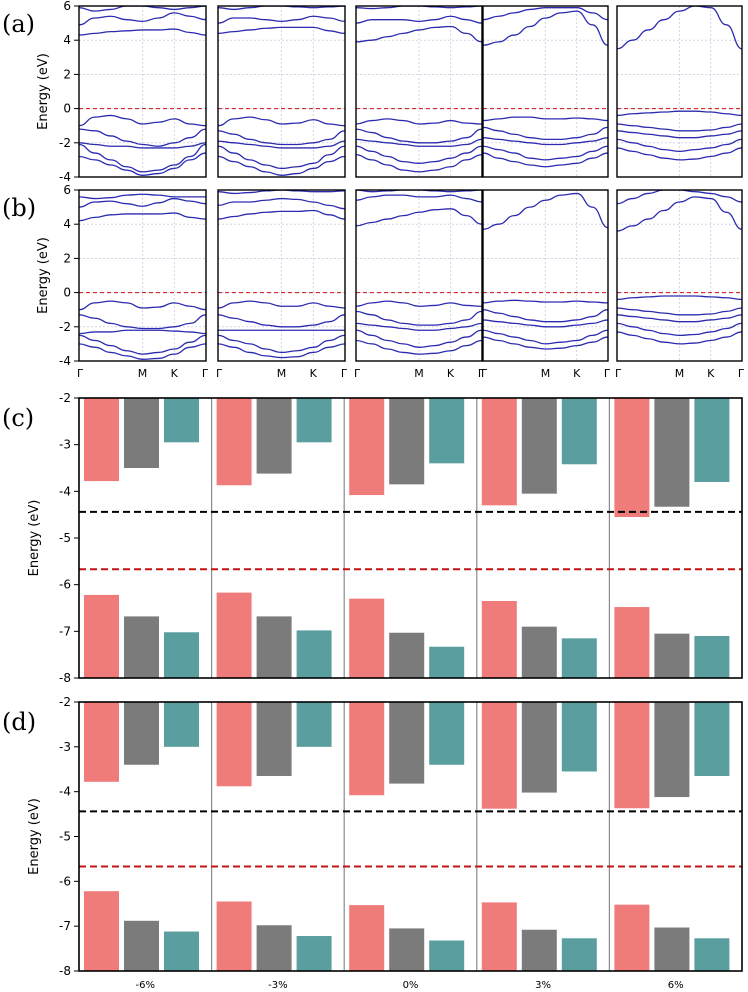  Describe the element at coordinates (277, 985) in the screenshot. I see `x-category-label: -3%` at that location.